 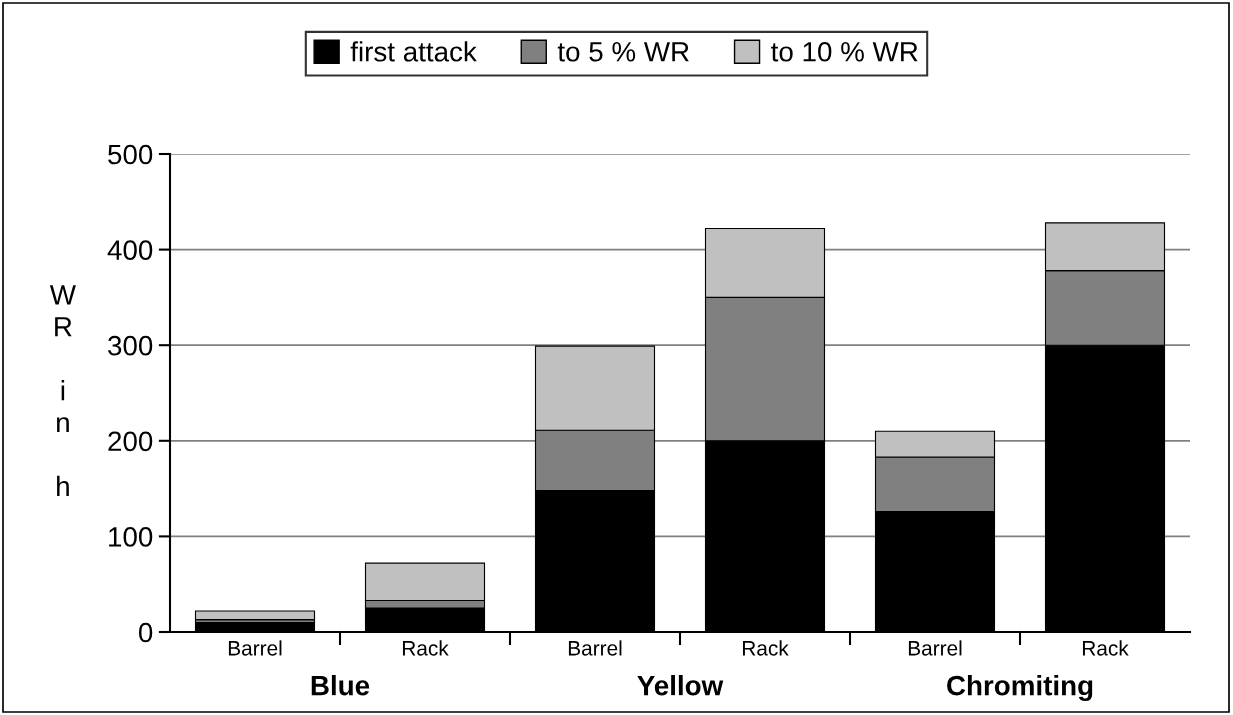 I want to click on y-tick-label: 300, so click(x=130, y=345).